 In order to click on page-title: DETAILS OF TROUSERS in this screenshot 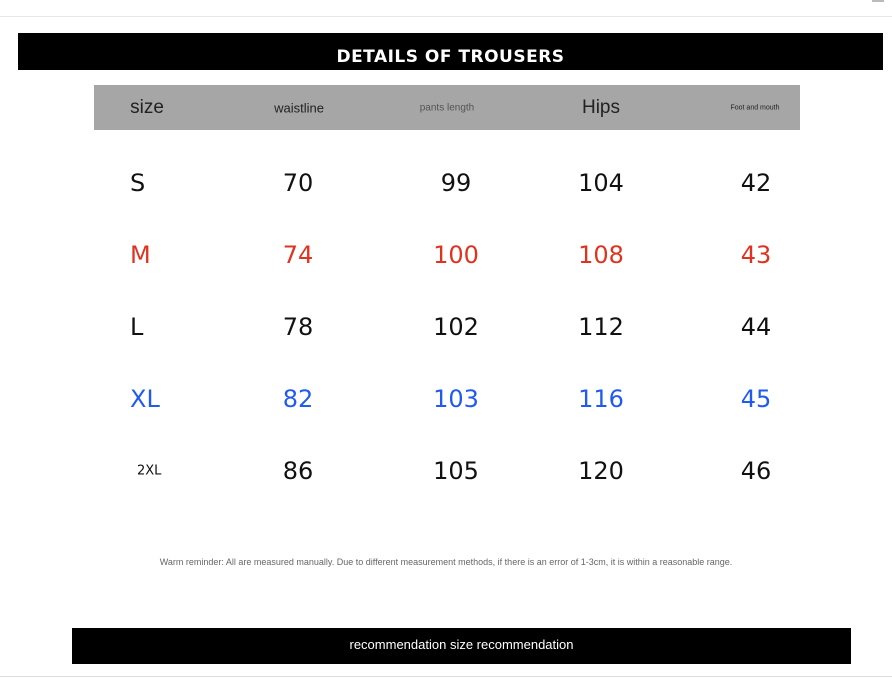, I will do `click(450, 57)`.